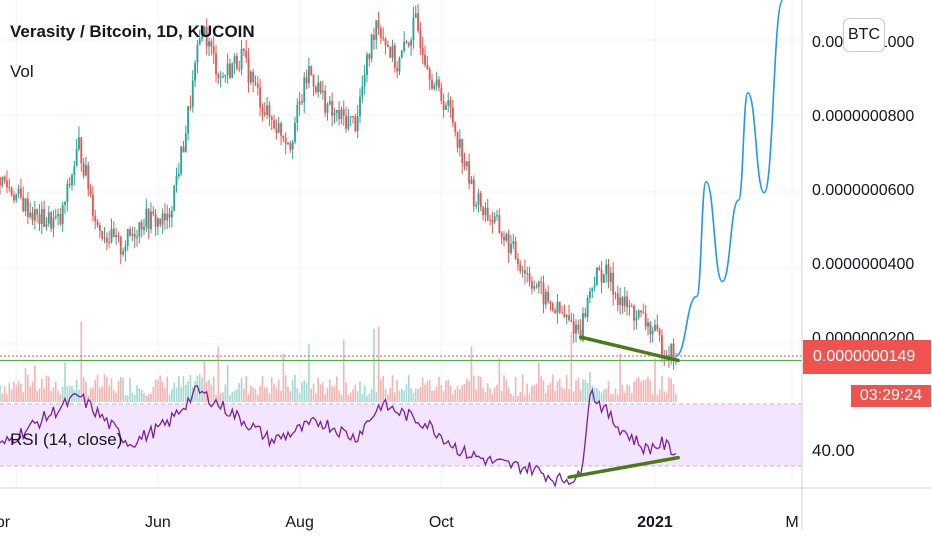 This screenshot has width=932, height=550. What do you see at coordinates (864, 35) in the screenshot?
I see `currency-badge: BTC` at bounding box center [864, 35].